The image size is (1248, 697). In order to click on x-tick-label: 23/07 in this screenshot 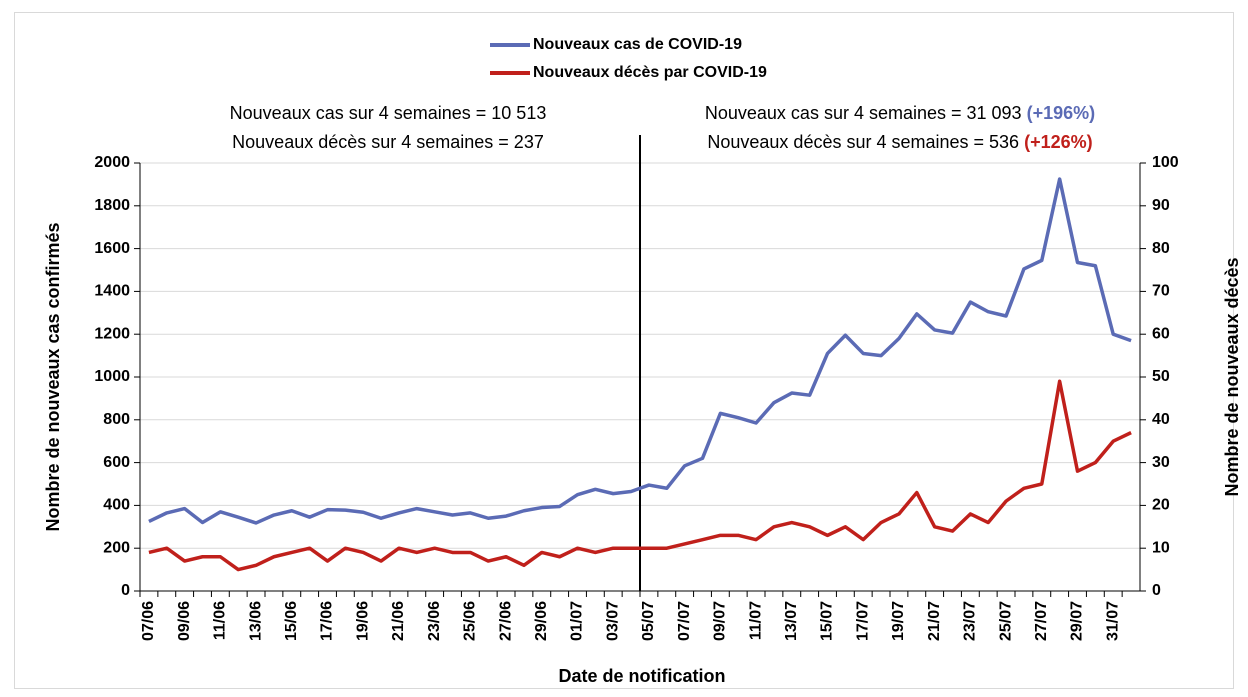, I will do `click(970, 621)`.